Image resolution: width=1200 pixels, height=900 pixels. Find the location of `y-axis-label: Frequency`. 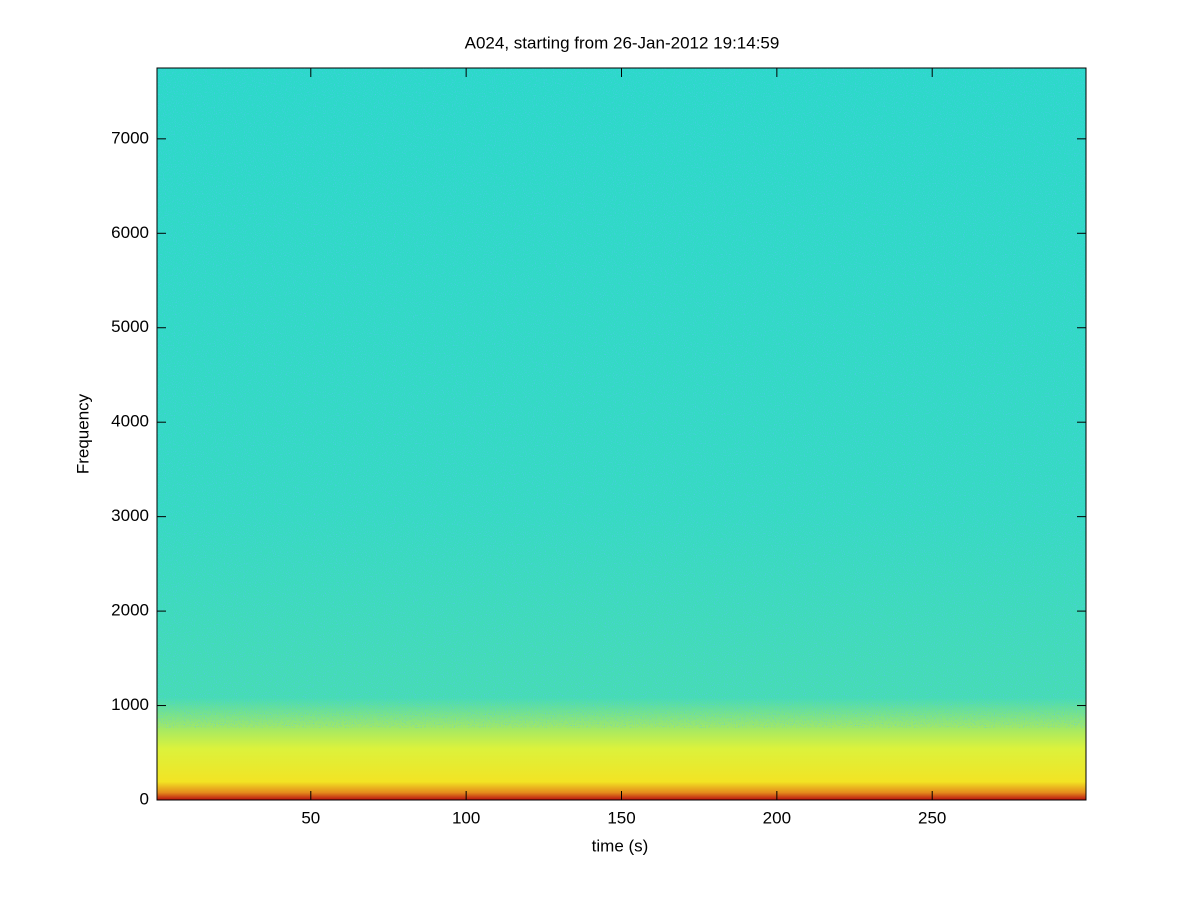

y-axis-label: Frequency is located at coordinates (82, 433).